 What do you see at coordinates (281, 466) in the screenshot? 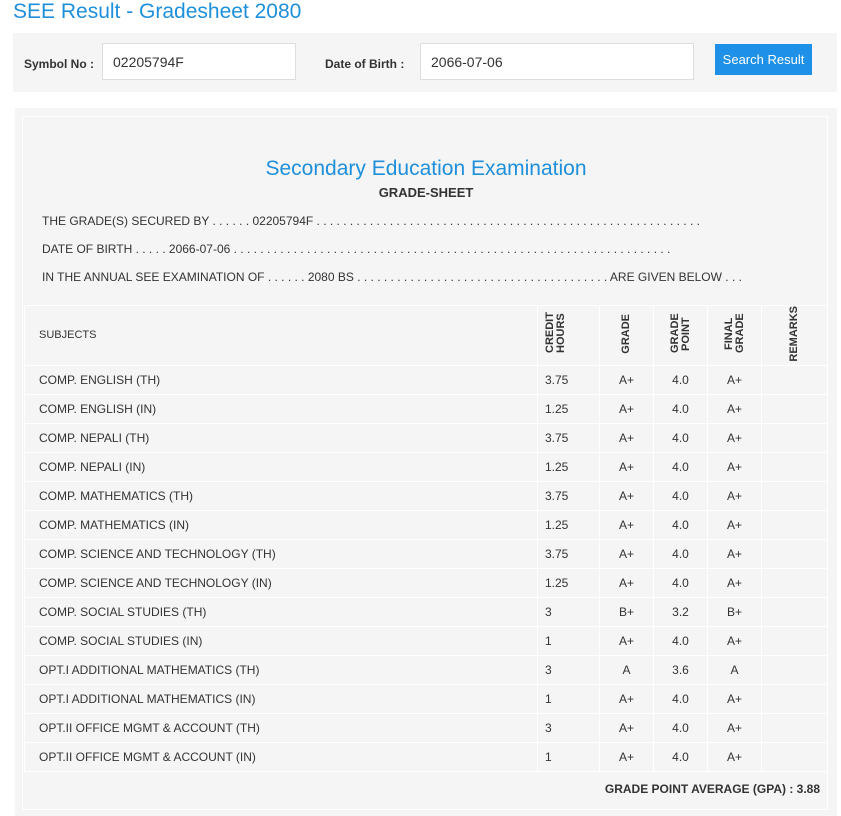
I see `subject-cell: COMP. NEPALI (IN)` at bounding box center [281, 466].